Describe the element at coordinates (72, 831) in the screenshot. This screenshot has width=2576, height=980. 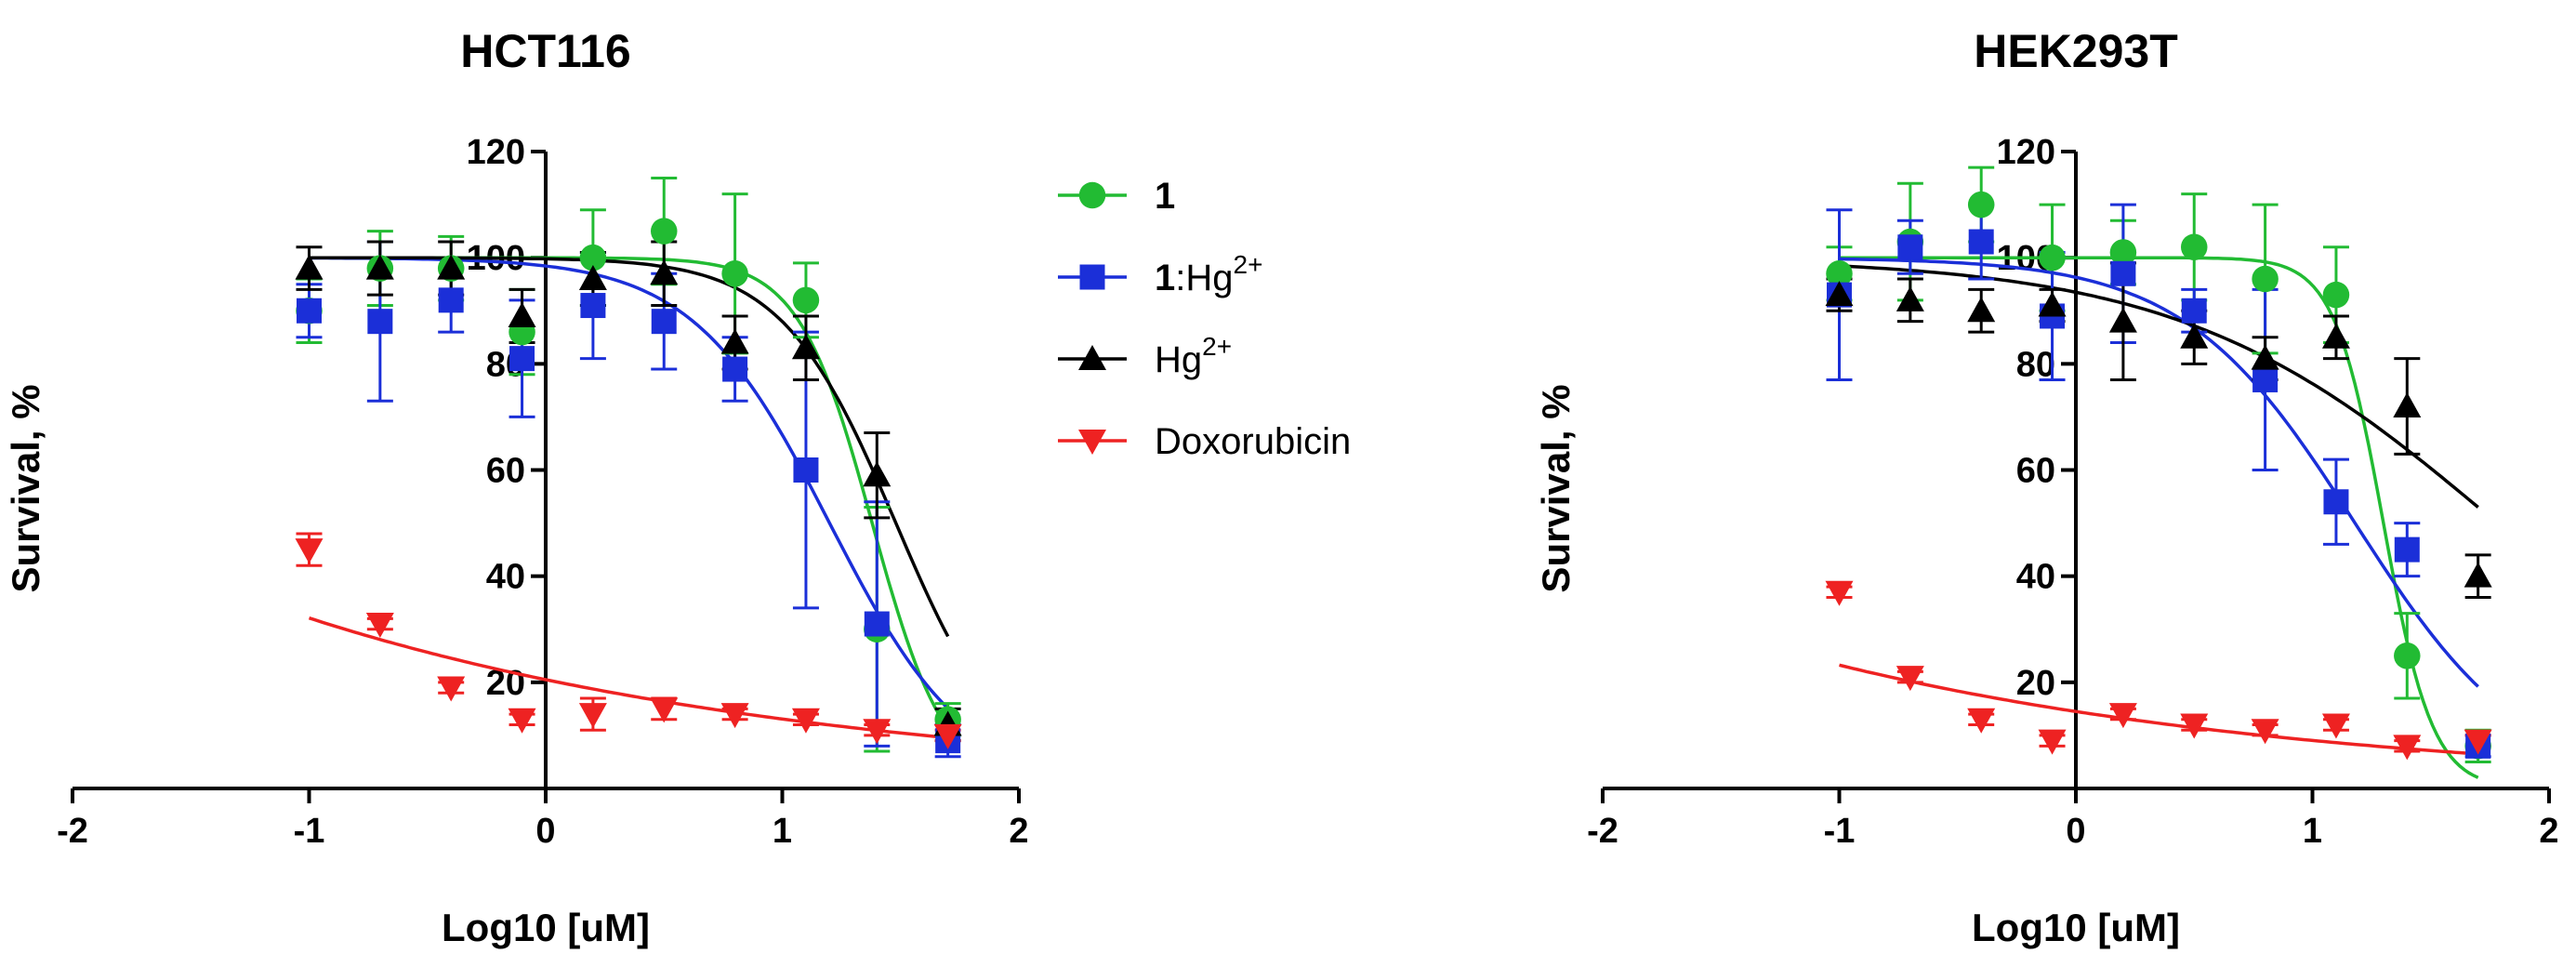
I see `x-tick-label: -2` at that location.